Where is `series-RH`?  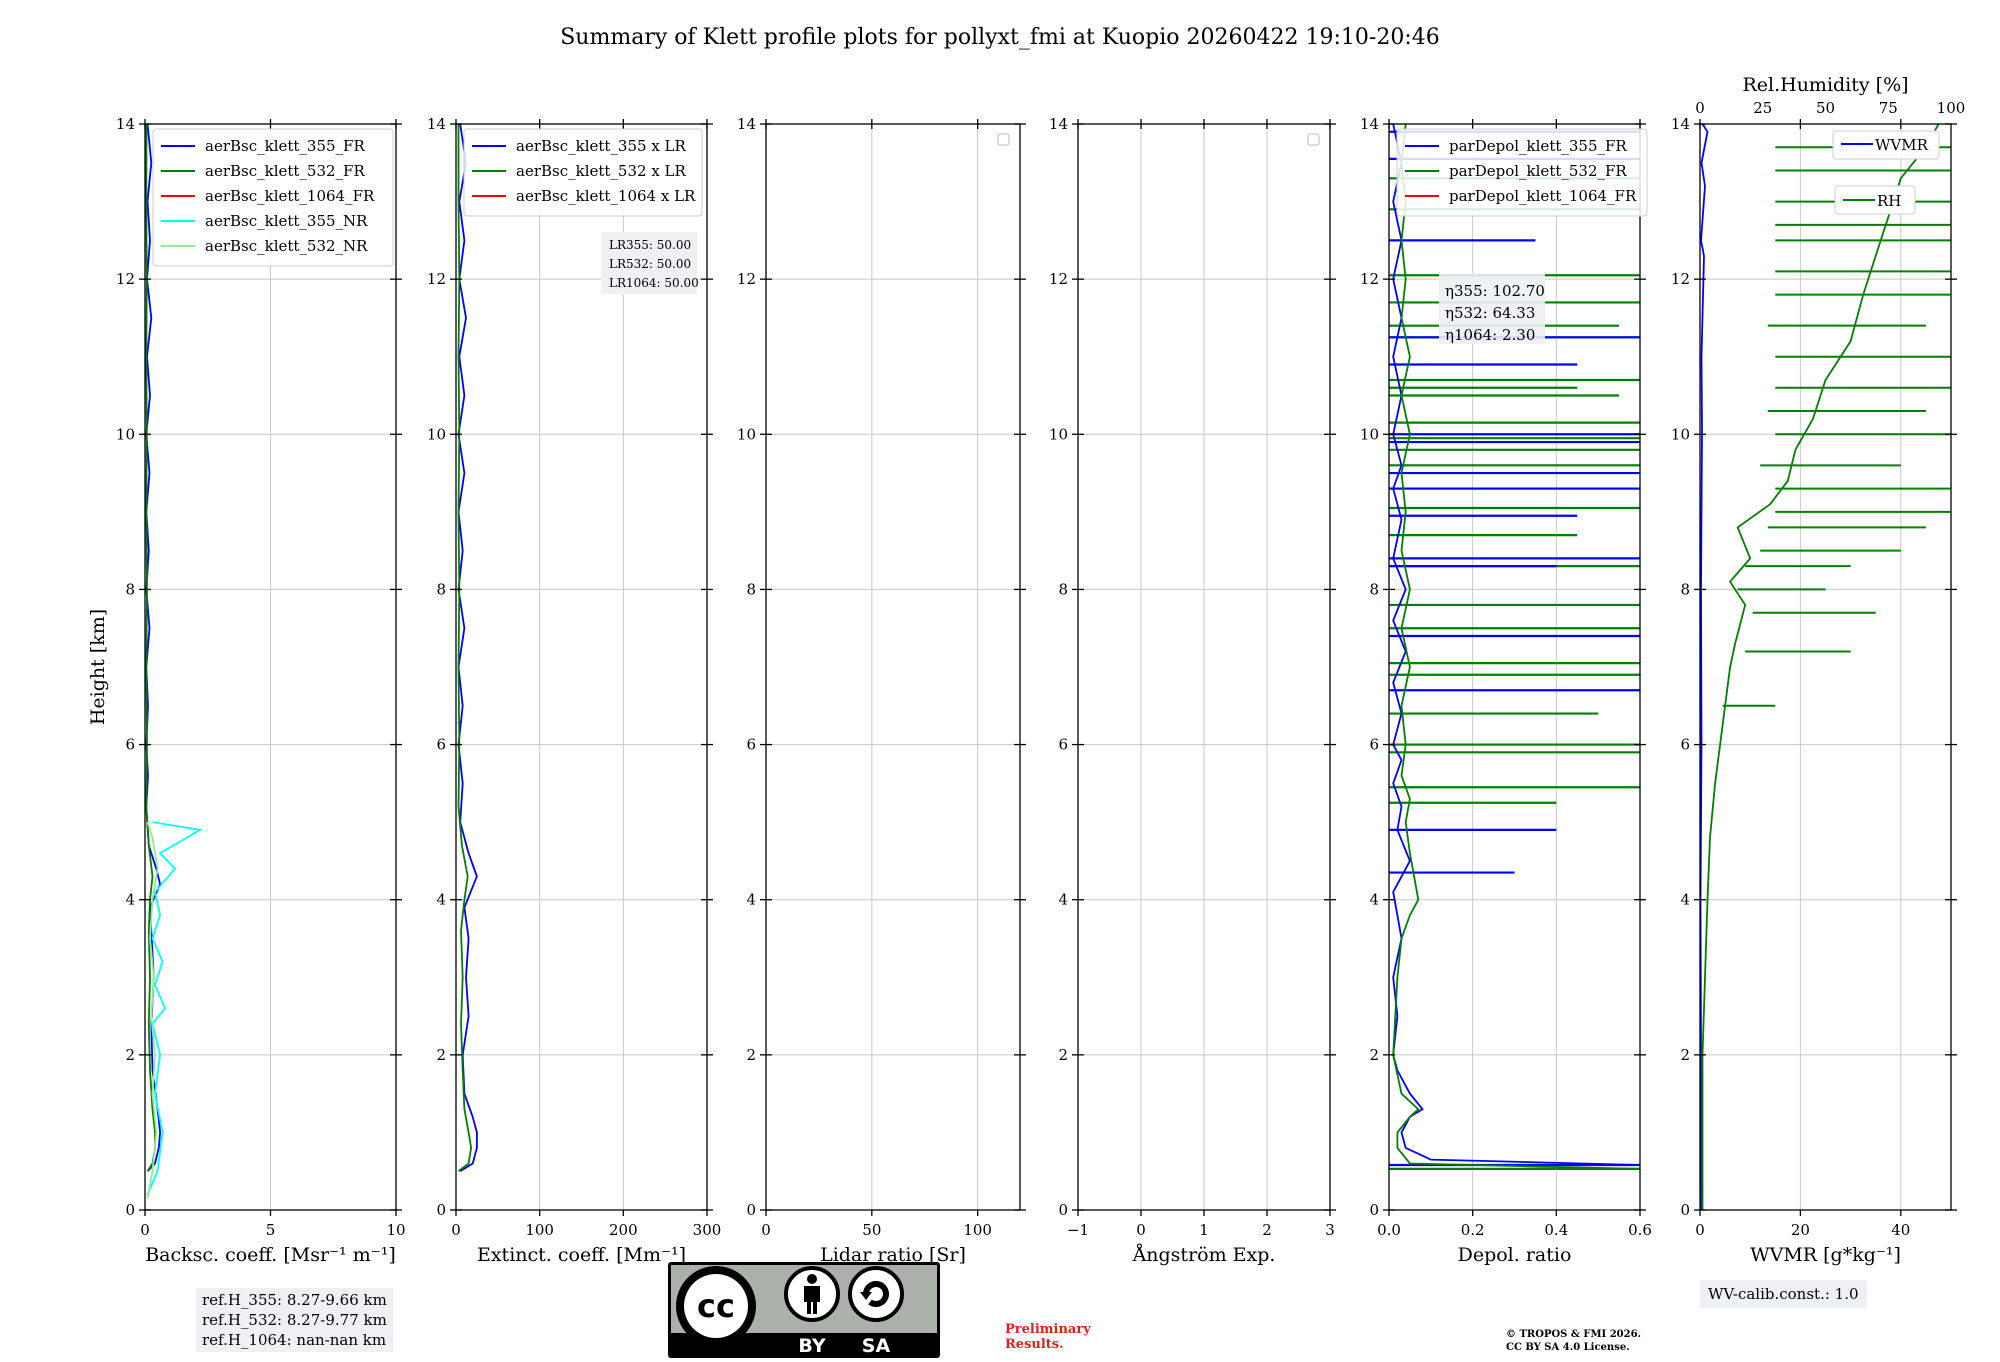 series-RH is located at coordinates (1820, 666).